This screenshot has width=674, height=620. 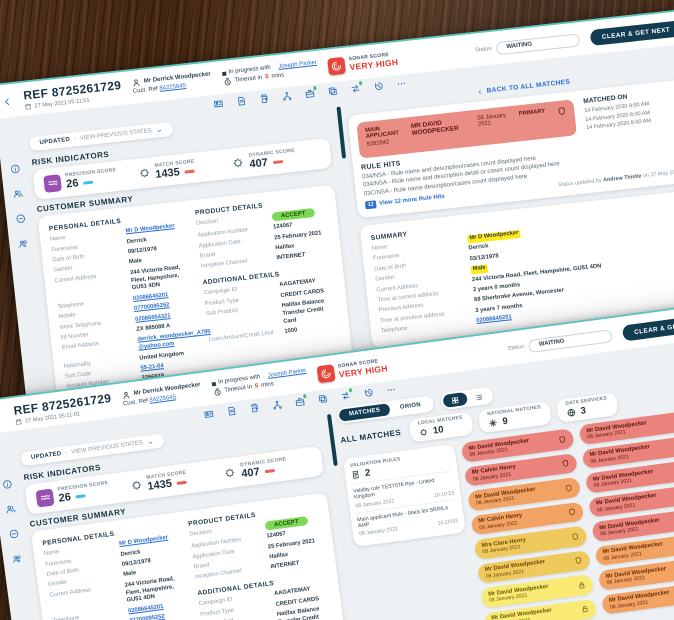 I want to click on person-icon, so click(x=126, y=395).